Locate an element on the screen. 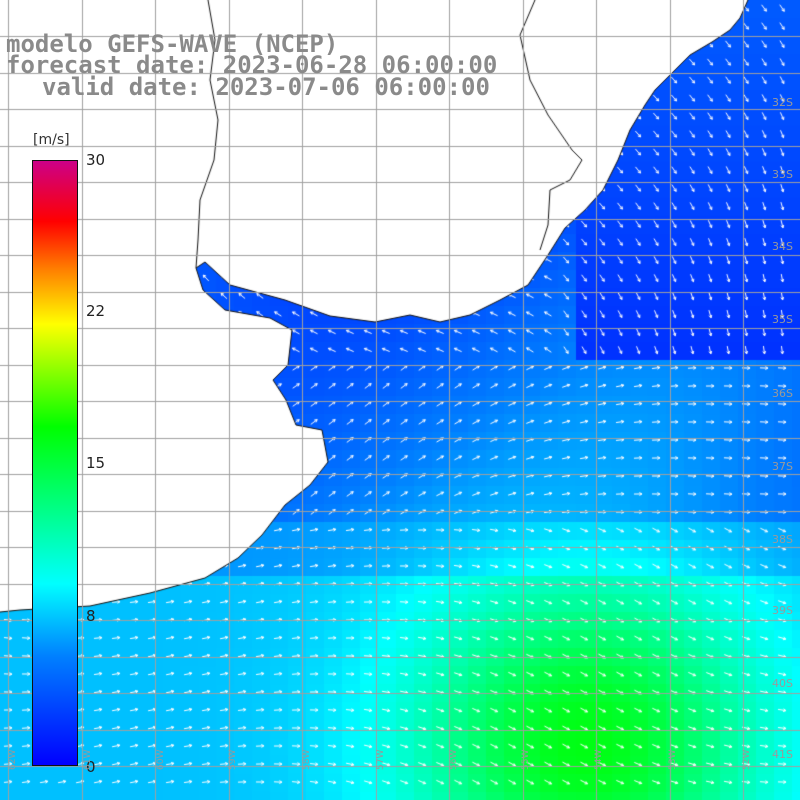  colorbar-unit: [m/s] is located at coordinates (51, 140).